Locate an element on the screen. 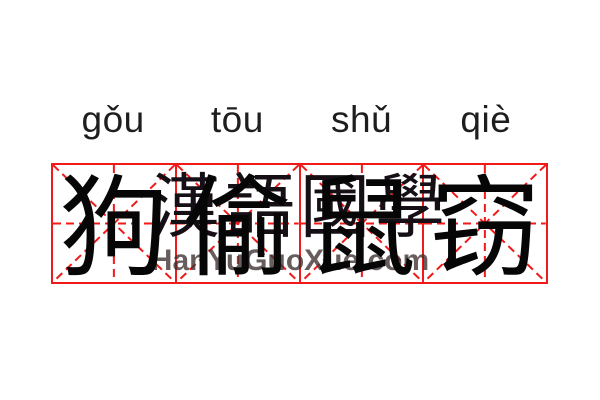 Image resolution: width=600 pixels, height=400 pixels. pinyin-syllable-1: gǒu is located at coordinates (113, 119).